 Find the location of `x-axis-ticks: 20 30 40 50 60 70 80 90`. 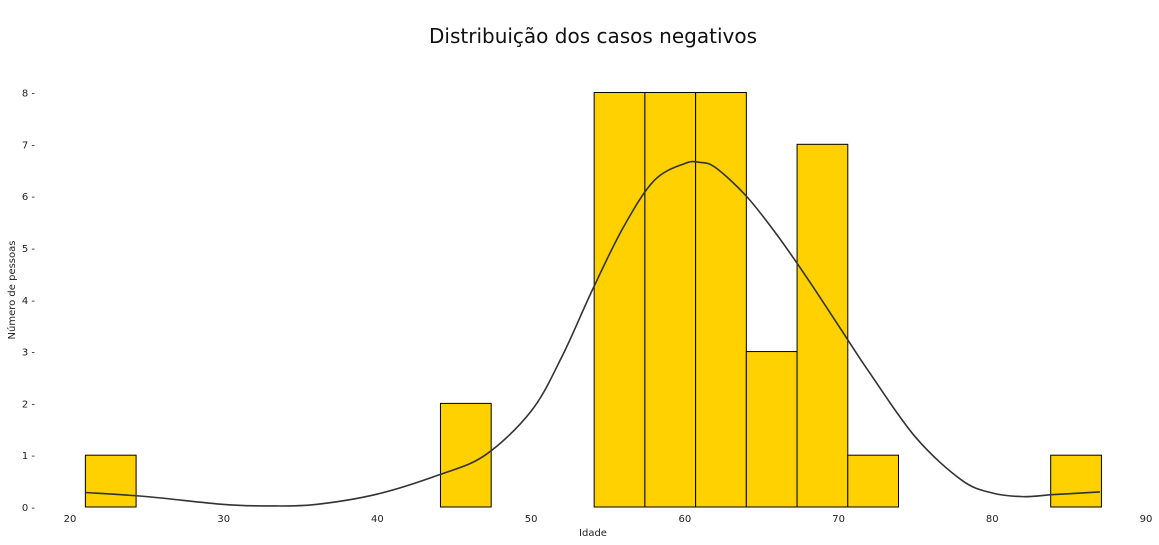

x-axis-ticks: 20 30 40 50 60 70 80 90 is located at coordinates (608, 519).